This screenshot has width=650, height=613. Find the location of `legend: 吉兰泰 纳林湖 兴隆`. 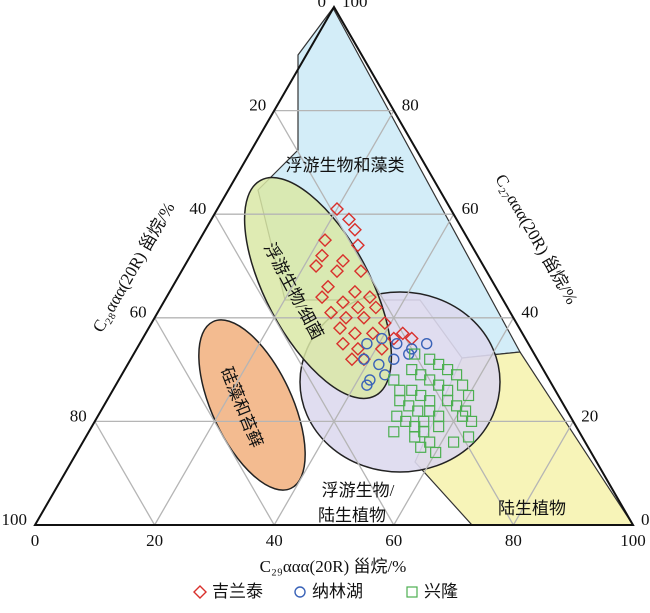

legend: 吉兰泰 纳林湖 兴隆 is located at coordinates (325, 591).